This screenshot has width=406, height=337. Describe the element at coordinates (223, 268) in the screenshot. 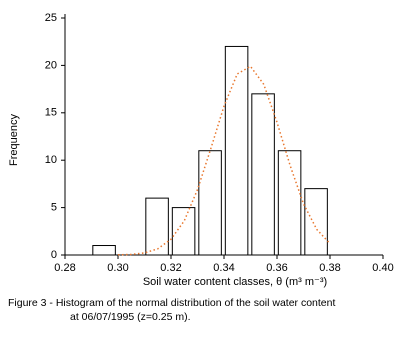

I see `x-tick-label: 0.34` at that location.